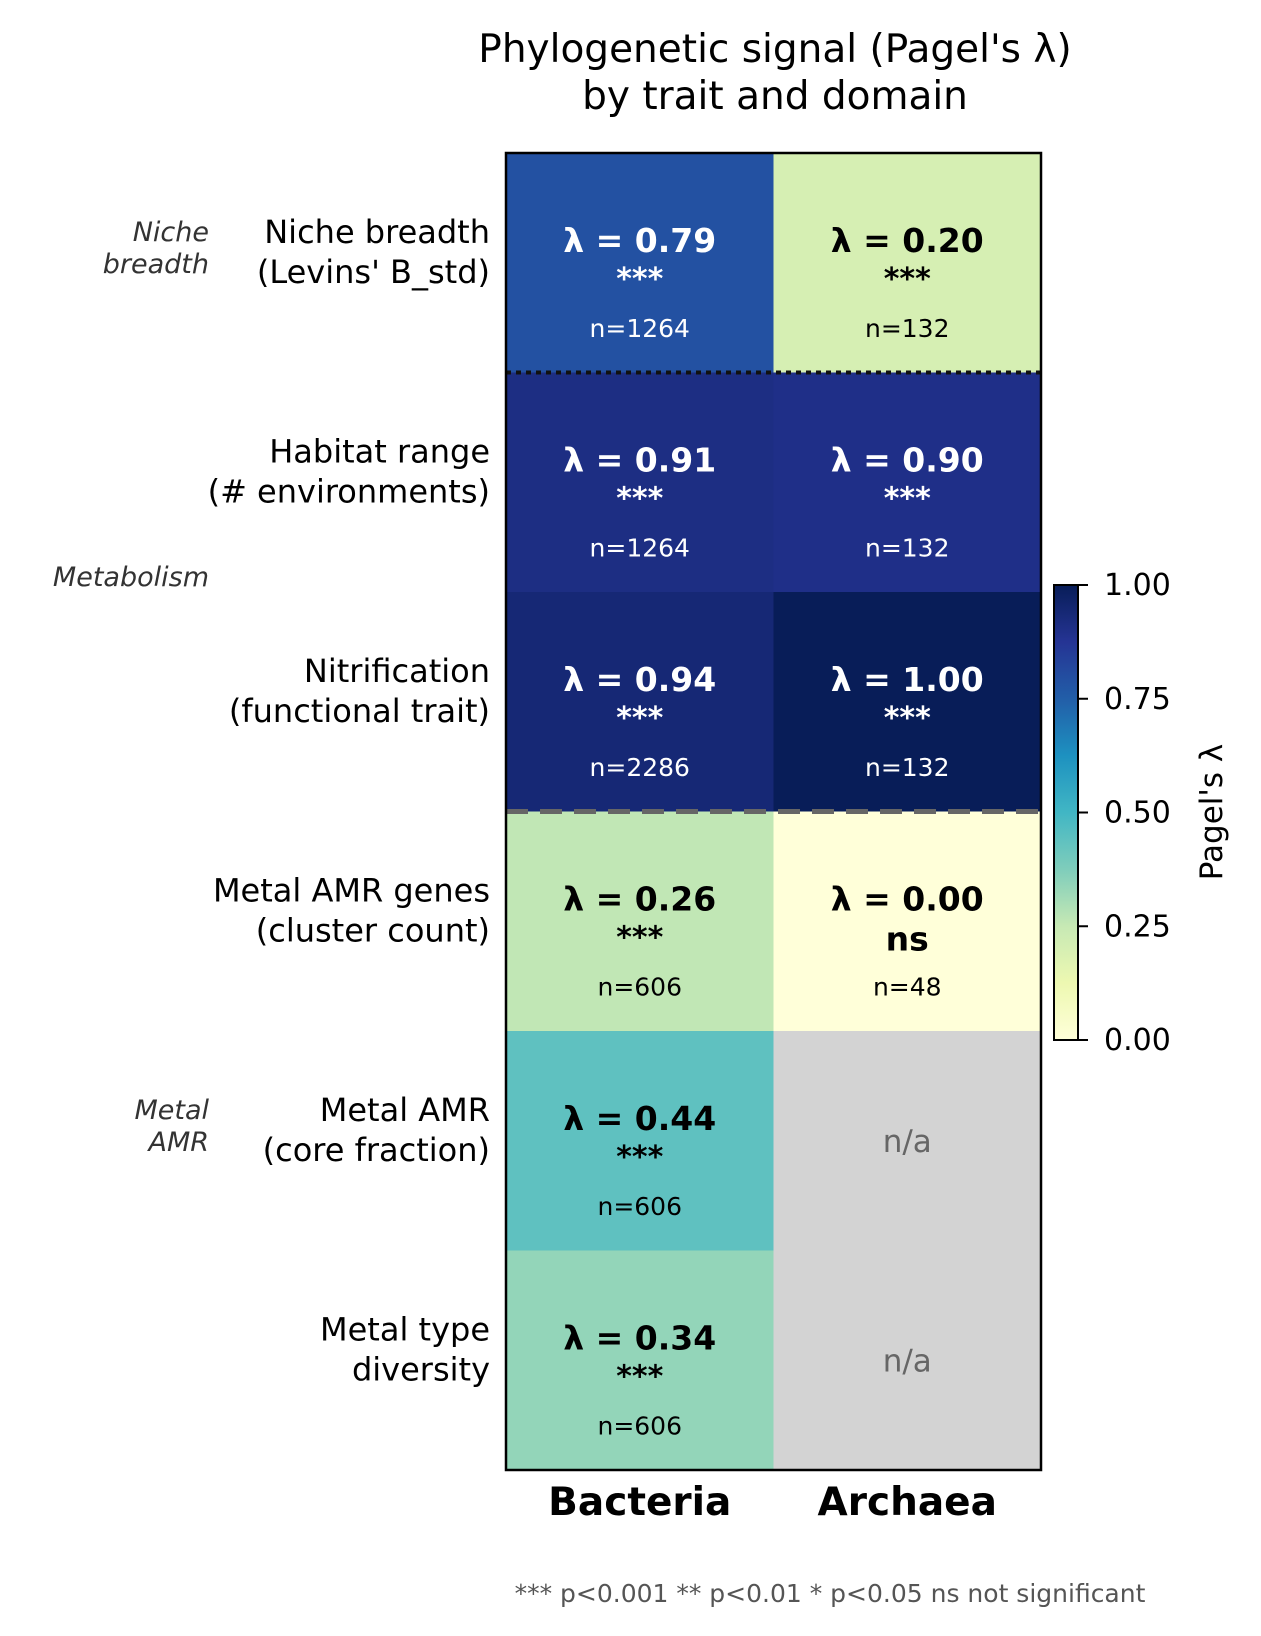 The image size is (1261, 1636). What do you see at coordinates (639, 1502) in the screenshot?
I see `column-label: Bacteria` at bounding box center [639, 1502].